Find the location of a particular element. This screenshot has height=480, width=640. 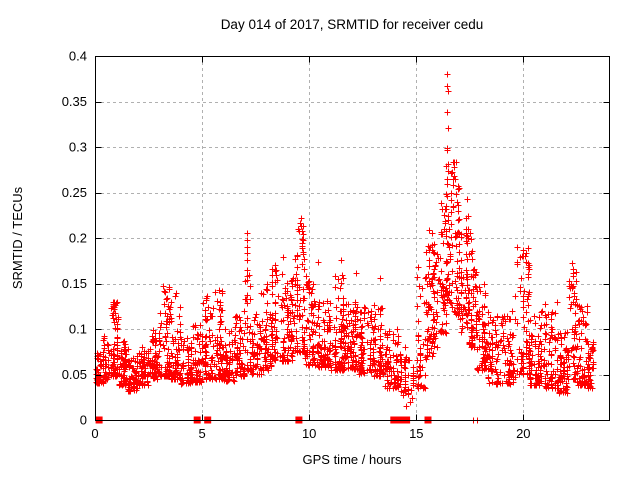

y-tick-label: 0.35 is located at coordinates (74, 101).